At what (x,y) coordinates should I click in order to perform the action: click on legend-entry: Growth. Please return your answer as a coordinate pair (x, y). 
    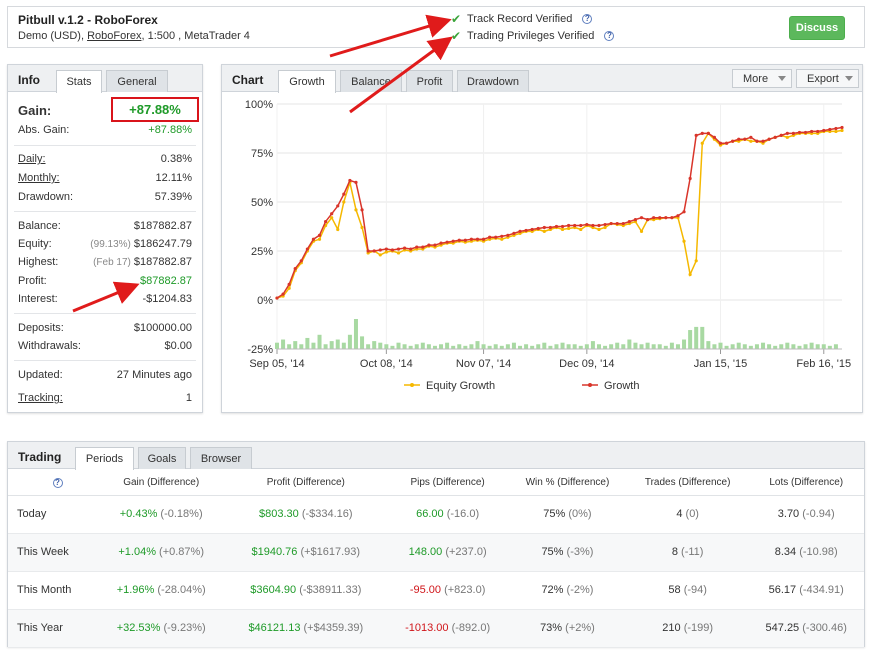
    Looking at the image, I should click on (621, 386).